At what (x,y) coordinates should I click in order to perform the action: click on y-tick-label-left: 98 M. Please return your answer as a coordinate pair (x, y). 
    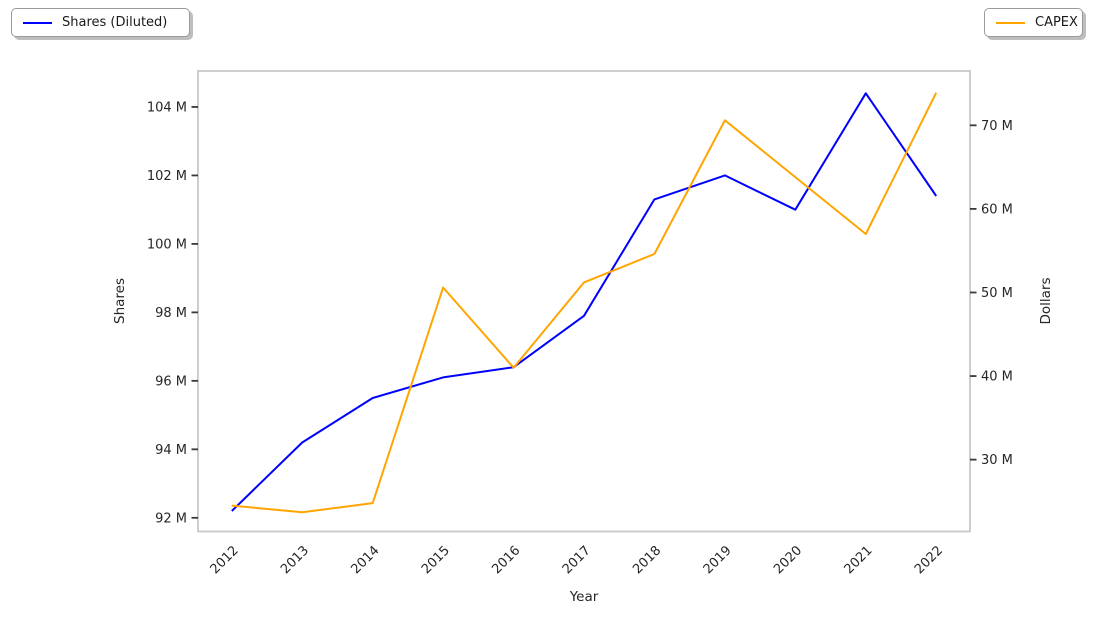
    Looking at the image, I should click on (171, 313).